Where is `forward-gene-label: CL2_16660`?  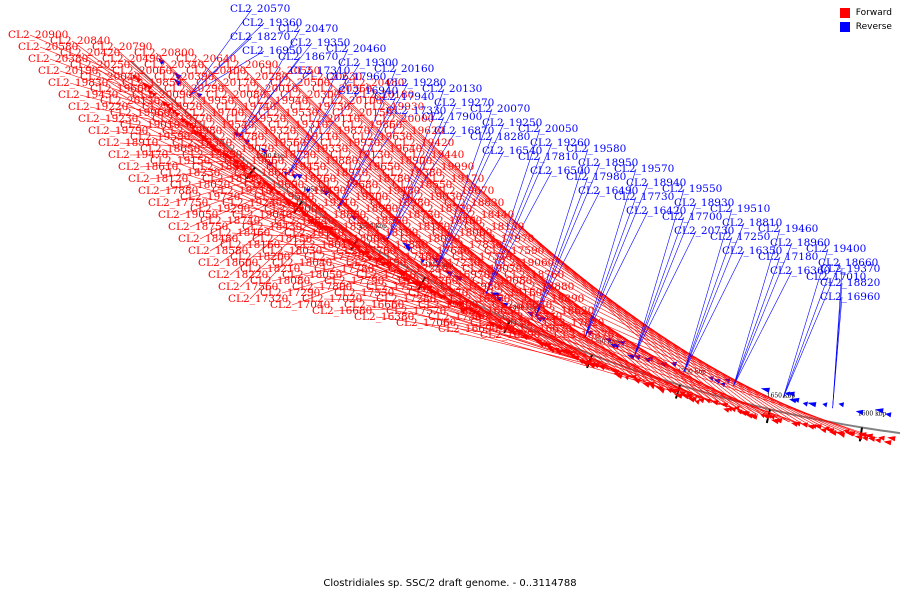 forward-gene-label: CL2_16660 is located at coordinates (374, 305).